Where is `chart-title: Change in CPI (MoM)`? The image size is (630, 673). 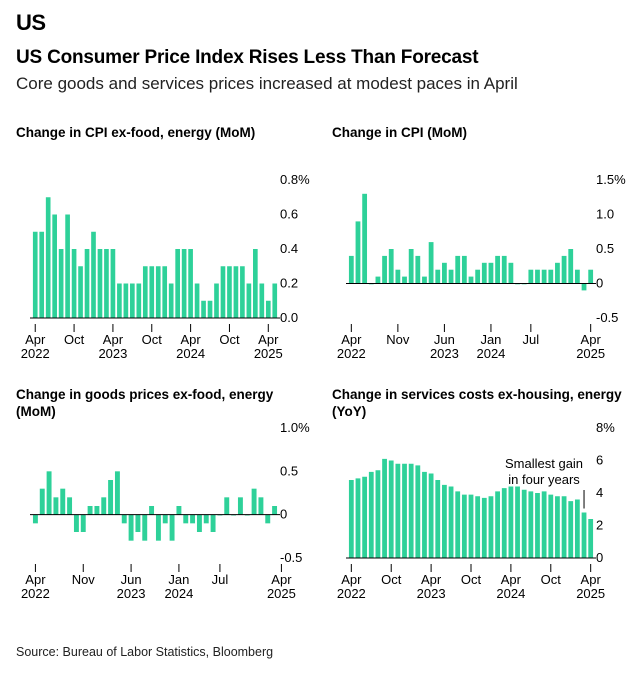
chart-title: Change in CPI (MoM) is located at coordinates (399, 132).